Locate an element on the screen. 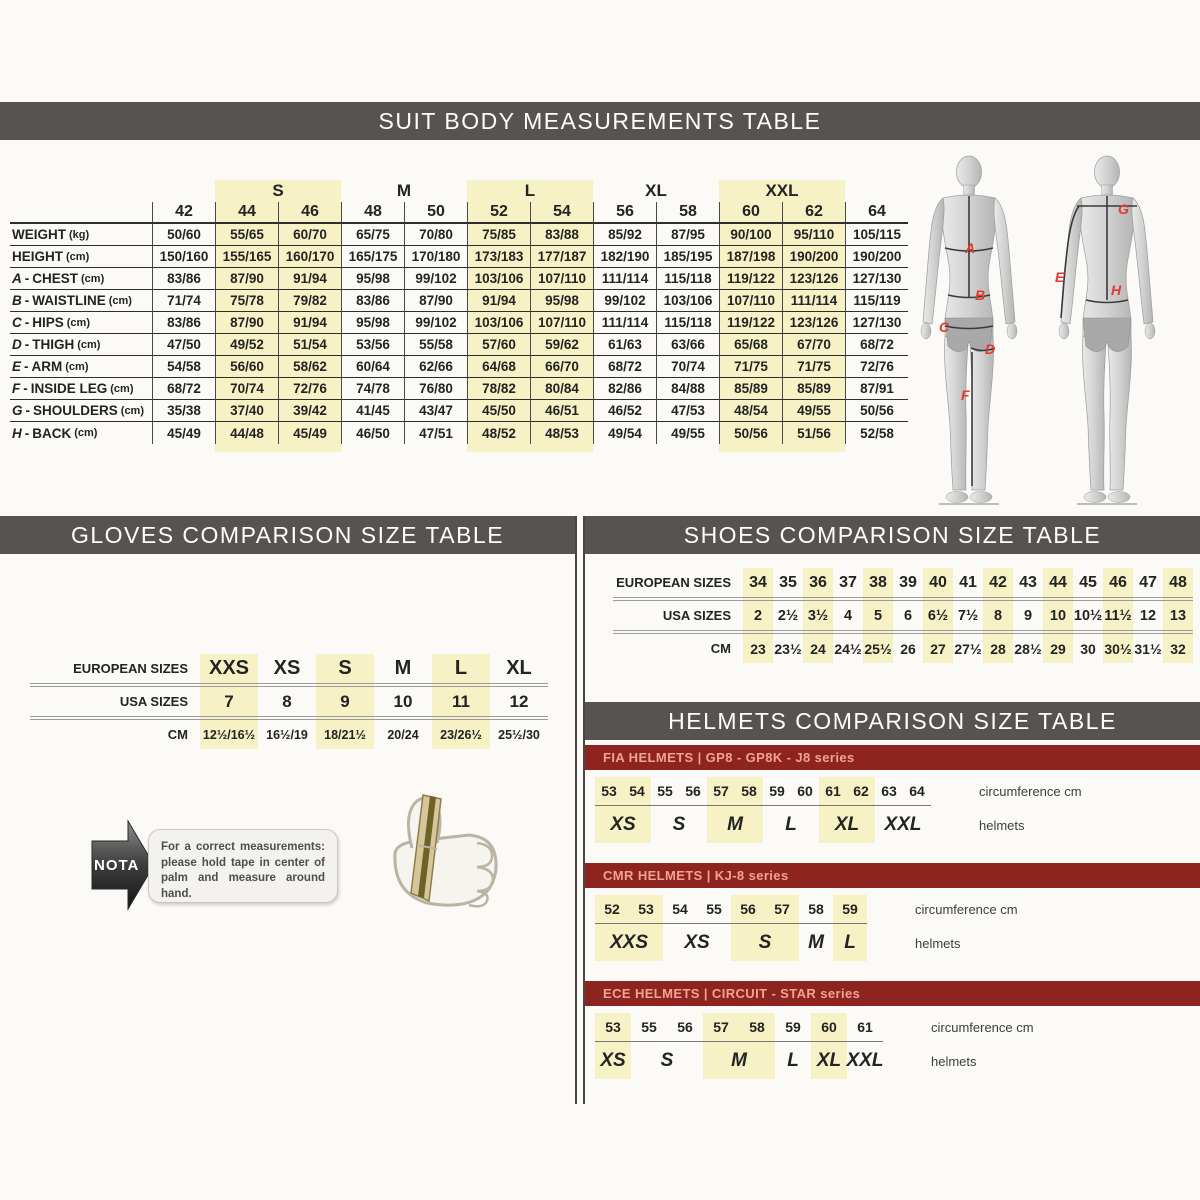 This screenshot has width=1200, height=1200. suit-cell-value: 87/90 is located at coordinates (435, 301).